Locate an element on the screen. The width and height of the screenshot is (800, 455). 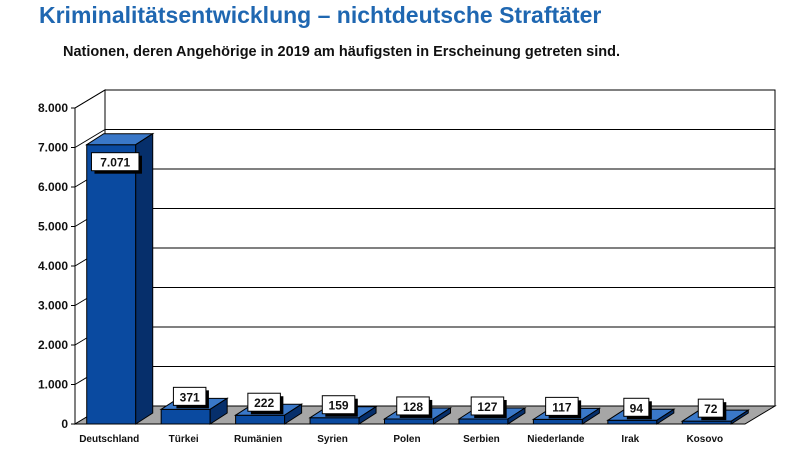
data-label: 128 is located at coordinates (414, 407).